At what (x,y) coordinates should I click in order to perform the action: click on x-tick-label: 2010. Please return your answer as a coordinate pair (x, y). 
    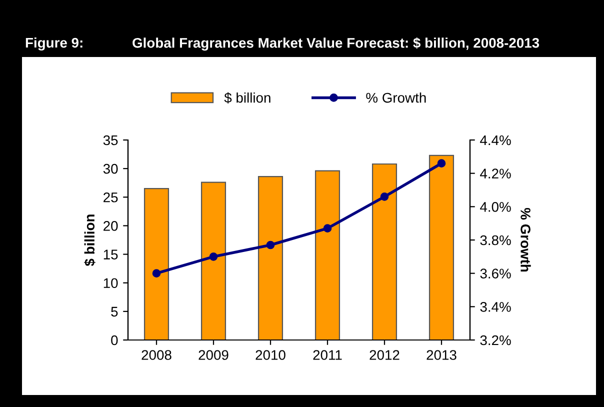
    Looking at the image, I should click on (271, 355).